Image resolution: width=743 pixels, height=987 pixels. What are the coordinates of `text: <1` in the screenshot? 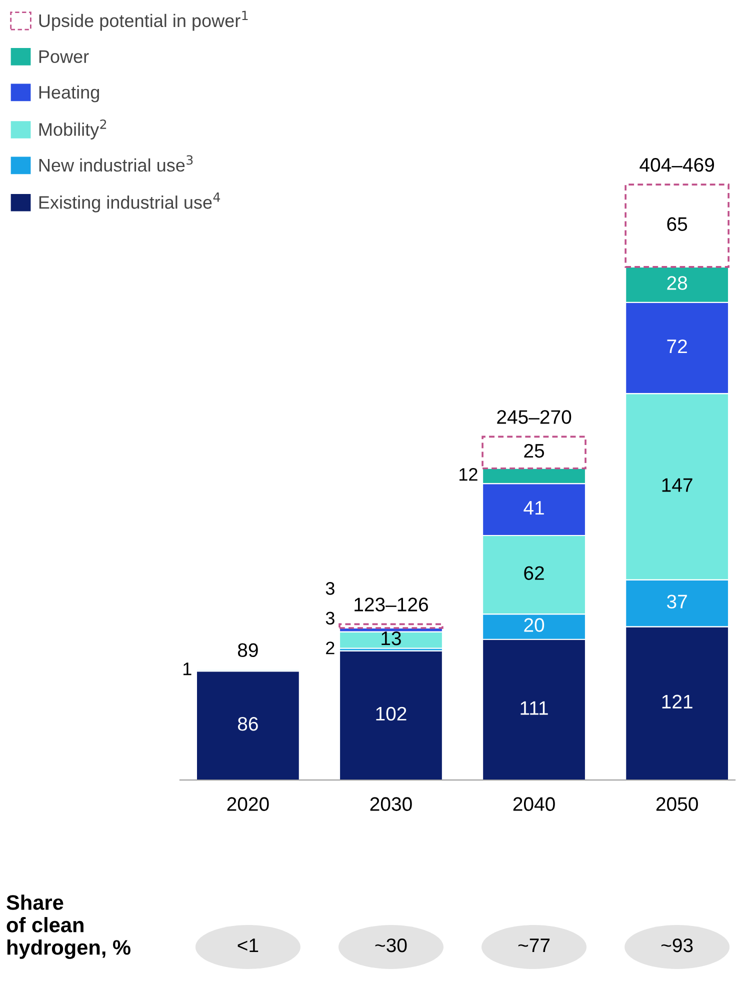 It's located at (248, 945).